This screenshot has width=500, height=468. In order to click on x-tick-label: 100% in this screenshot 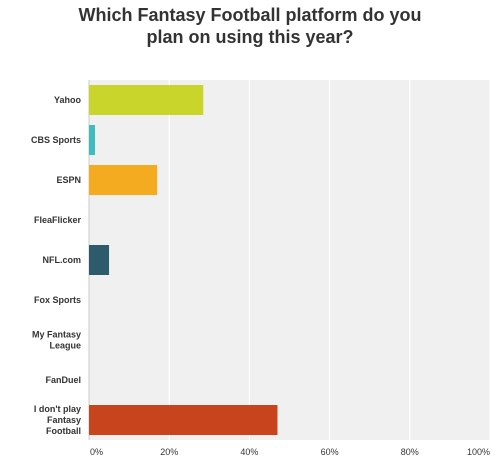, I will do `click(478, 452)`.